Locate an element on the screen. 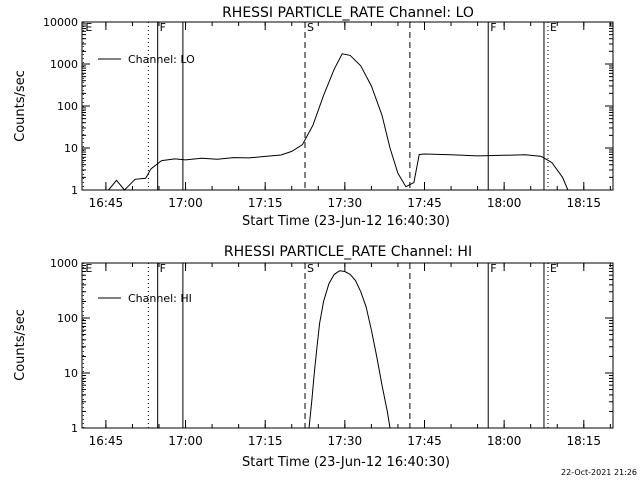  legend-label-lo: Channel: LO is located at coordinates (161, 59).